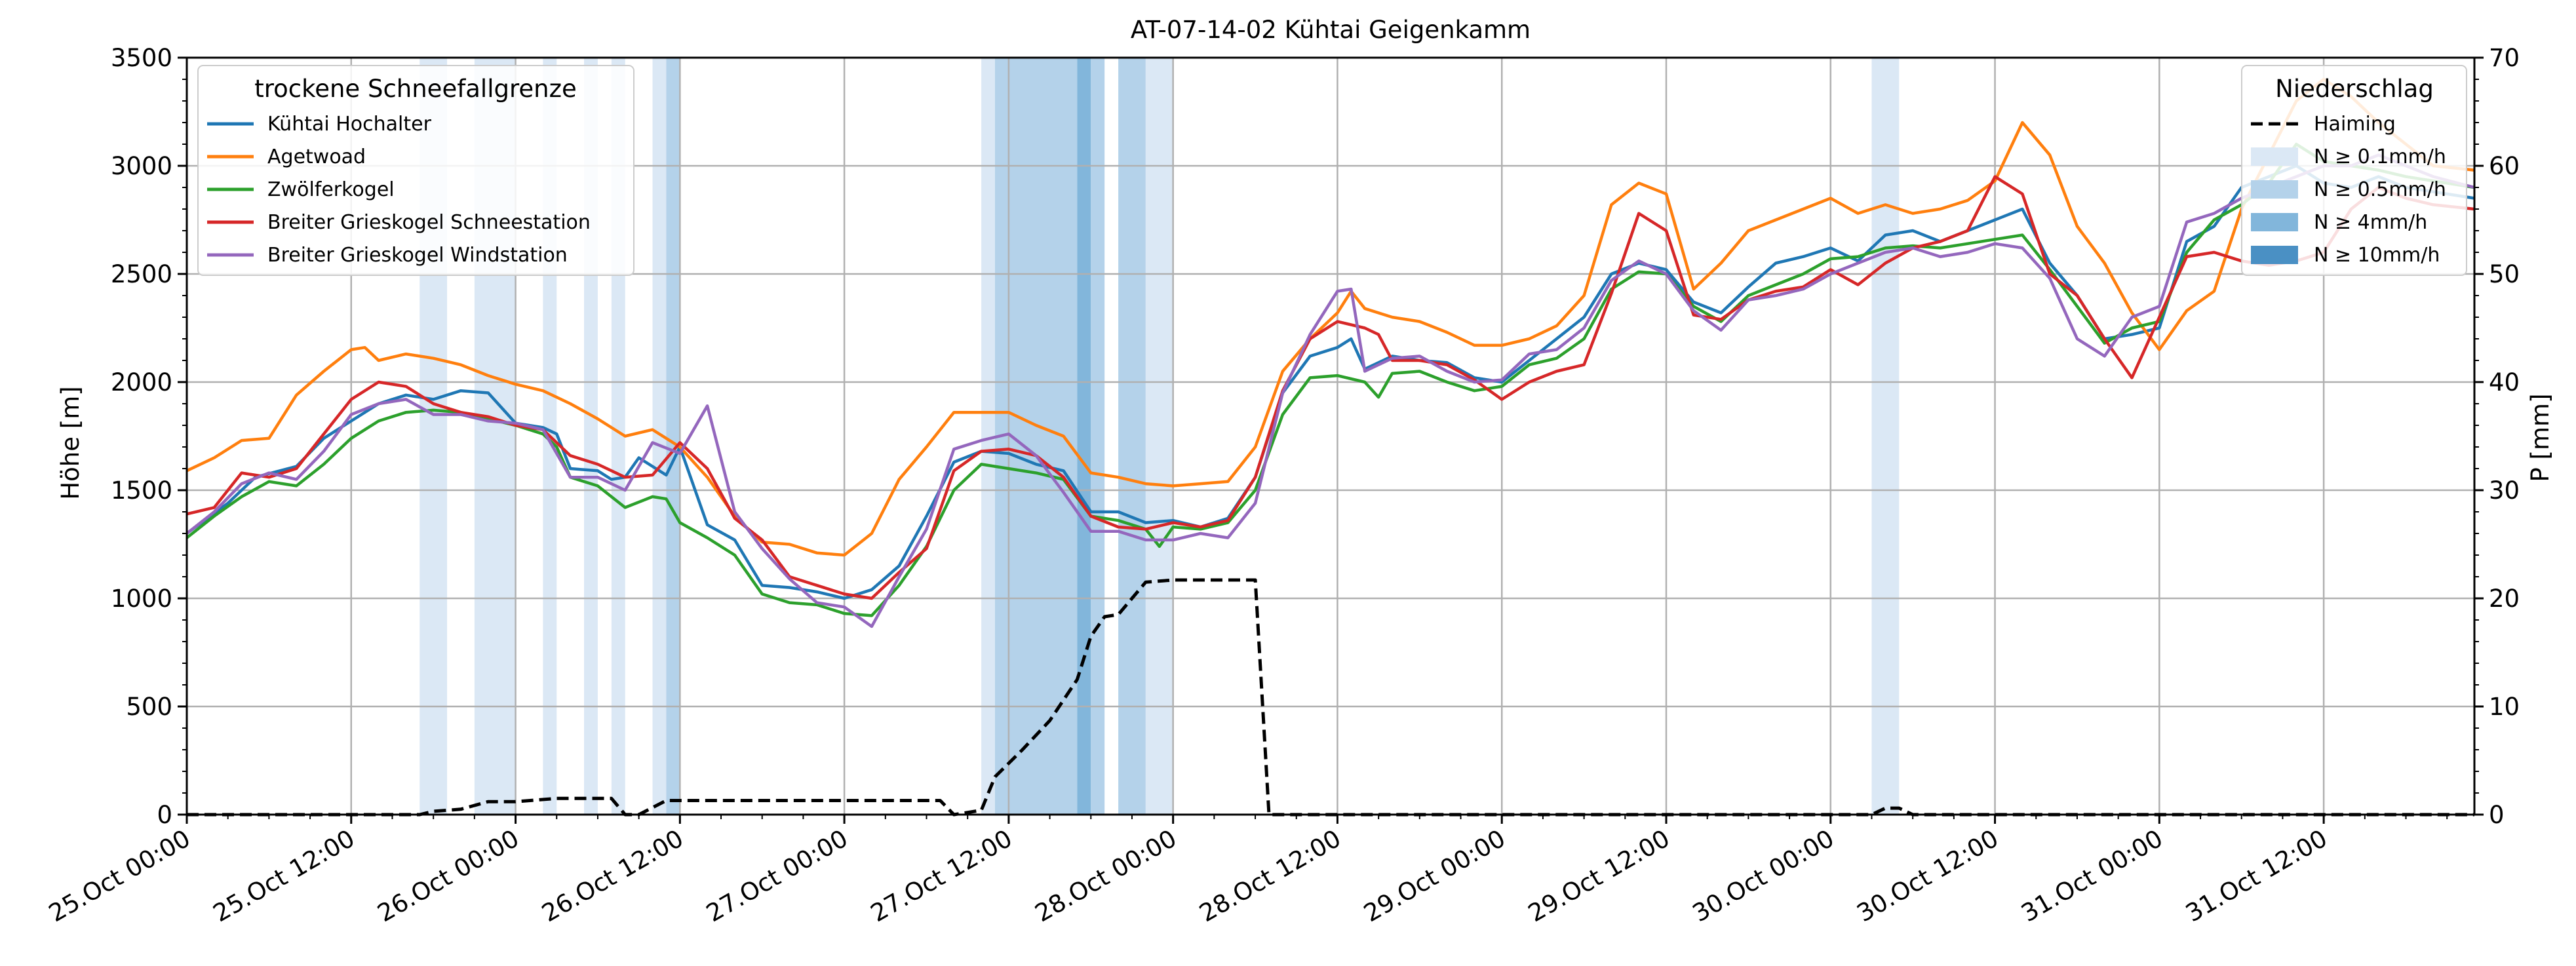 This screenshot has height=966, width=2576. I want to click on x-tick-label: 26.Oct 12:00, so click(612, 876).